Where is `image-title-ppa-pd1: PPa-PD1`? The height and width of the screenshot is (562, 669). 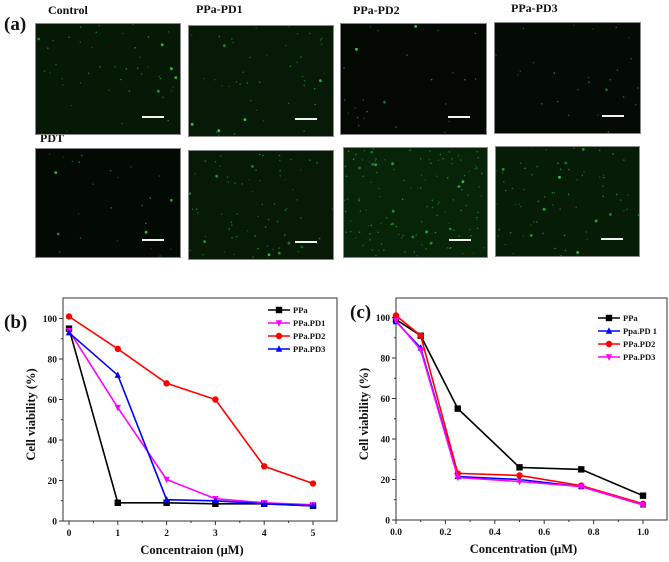
image-title-ppa-pd1: PPa-PD1 is located at coordinates (219, 9).